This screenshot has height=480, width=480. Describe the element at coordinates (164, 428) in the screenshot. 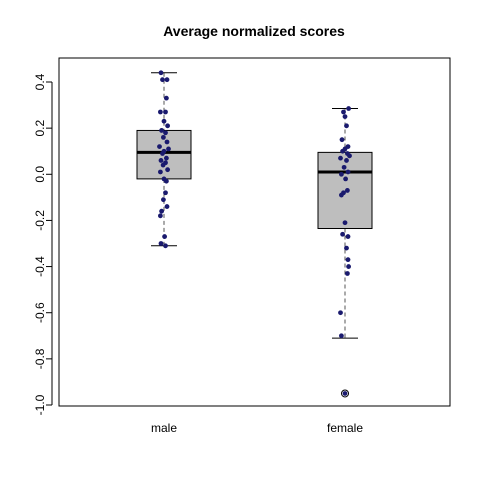

I see `x-category-label: male` at that location.